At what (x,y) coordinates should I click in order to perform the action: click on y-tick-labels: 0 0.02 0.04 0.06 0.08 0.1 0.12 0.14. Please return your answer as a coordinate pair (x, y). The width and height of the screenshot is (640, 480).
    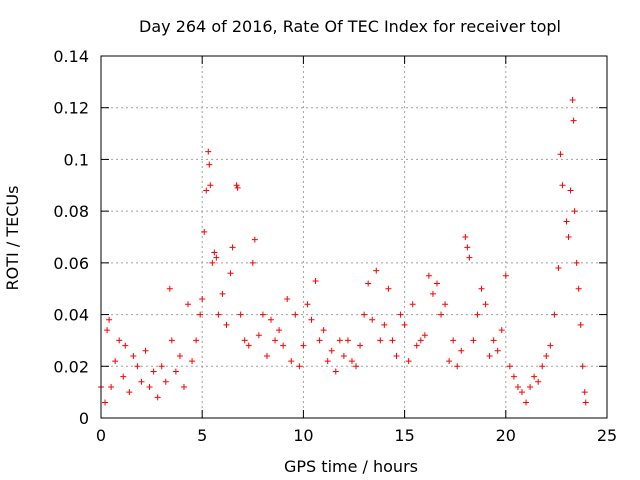
    Looking at the image, I should click on (71, 237).